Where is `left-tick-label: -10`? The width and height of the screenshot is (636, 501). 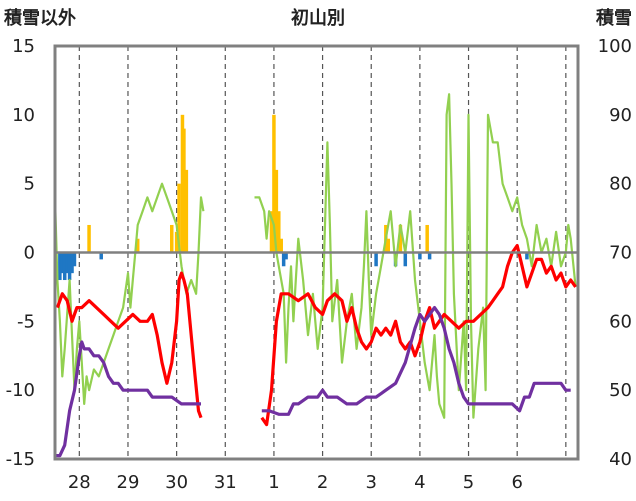
left-tick-label: -10 is located at coordinates (20, 390).